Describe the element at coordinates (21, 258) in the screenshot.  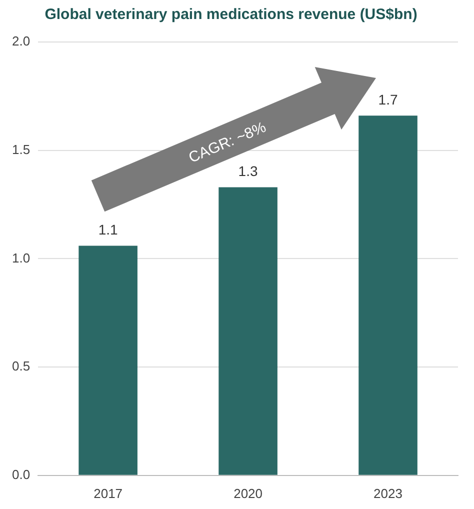
I see `y-tick-label: 1.0` at that location.